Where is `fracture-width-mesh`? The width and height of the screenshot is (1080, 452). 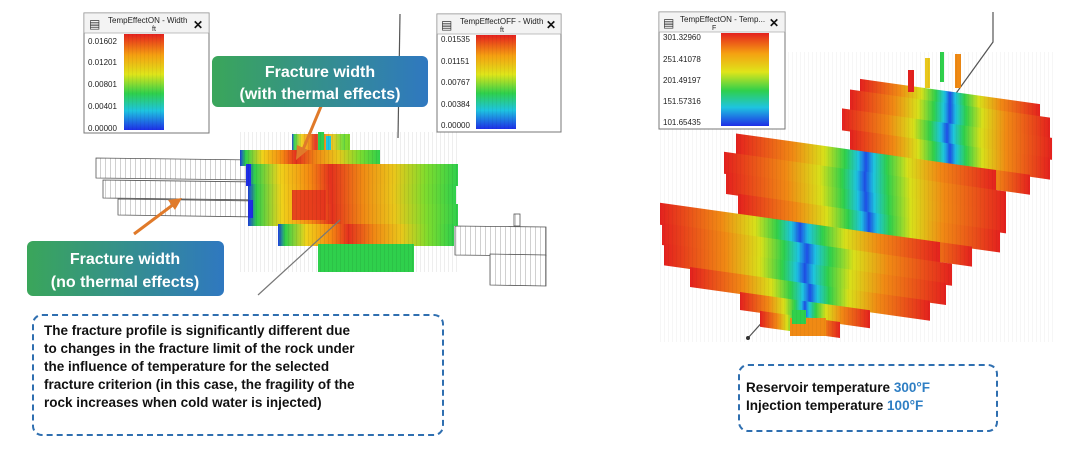
fracture-width-mesh is located at coordinates (321, 209).